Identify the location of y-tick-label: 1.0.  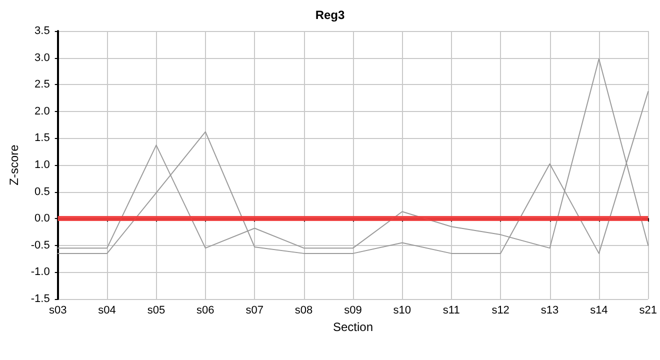
(42, 165).